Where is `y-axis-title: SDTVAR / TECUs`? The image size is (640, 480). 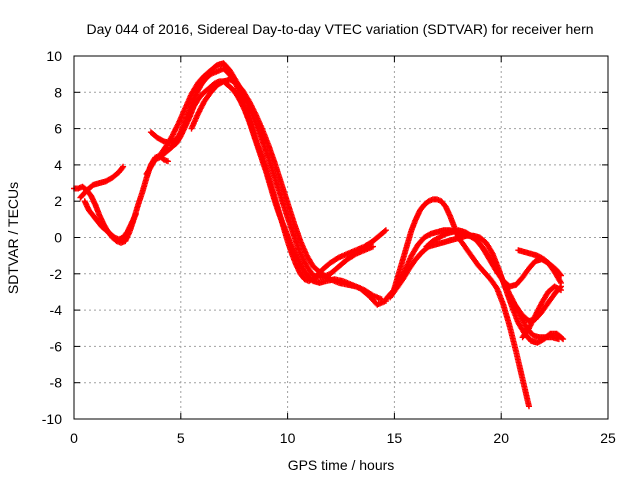
y-axis-title: SDTVAR / TECUs is located at coordinates (13, 238).